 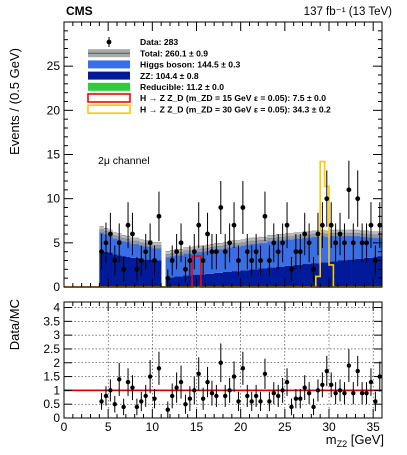 I want to click on main-y-tick-label: 20, so click(x=54, y=110).